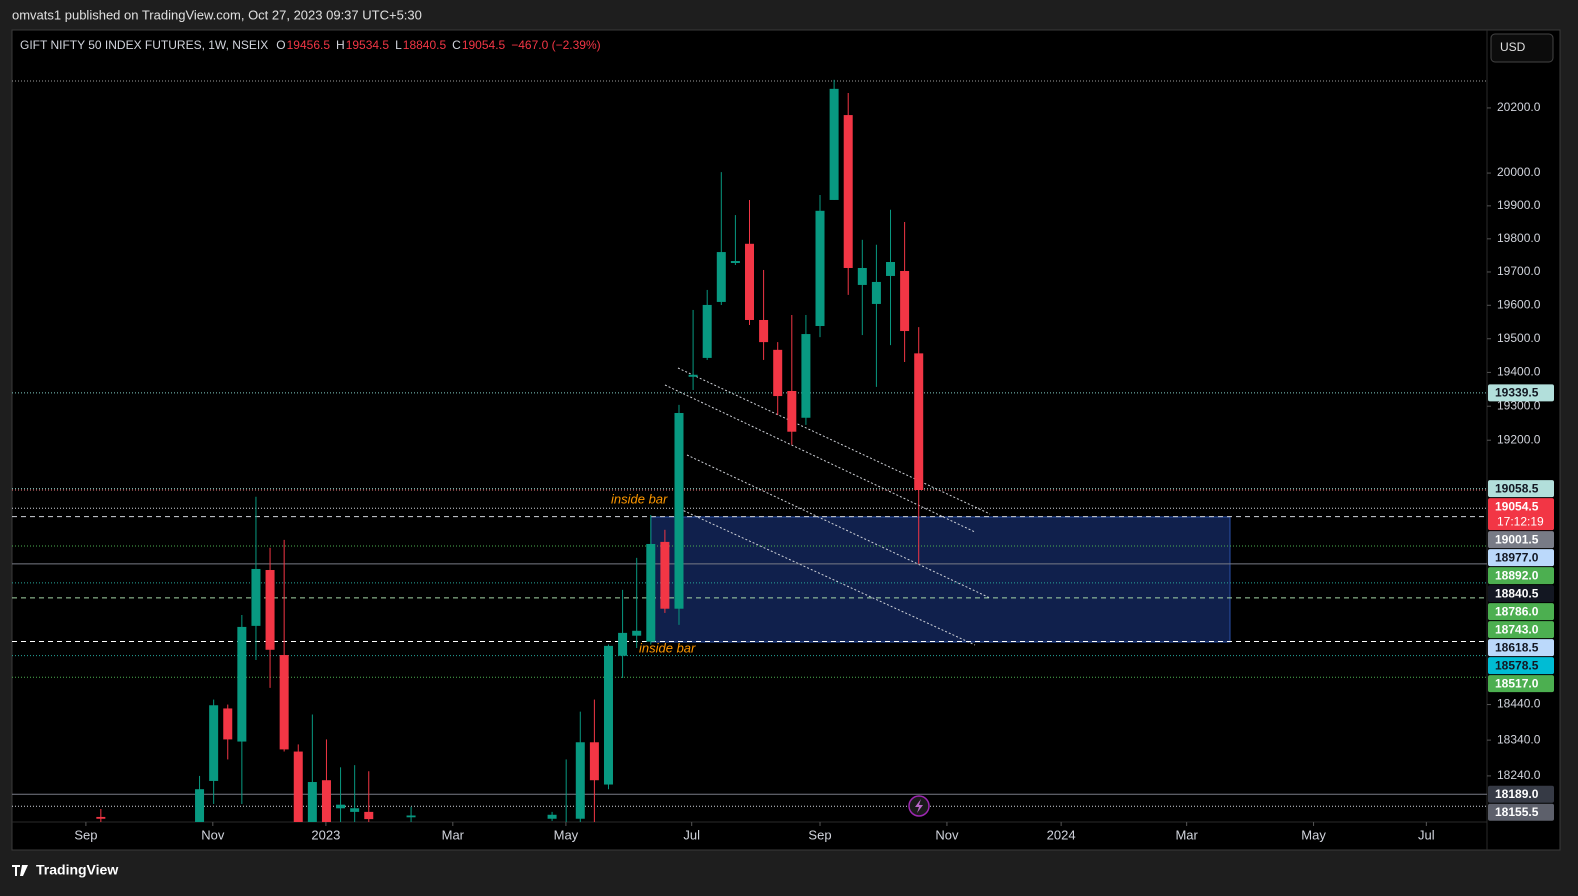 The width and height of the screenshot is (1578, 896). I want to click on y-tick-label: 19900.0, so click(1519, 205).